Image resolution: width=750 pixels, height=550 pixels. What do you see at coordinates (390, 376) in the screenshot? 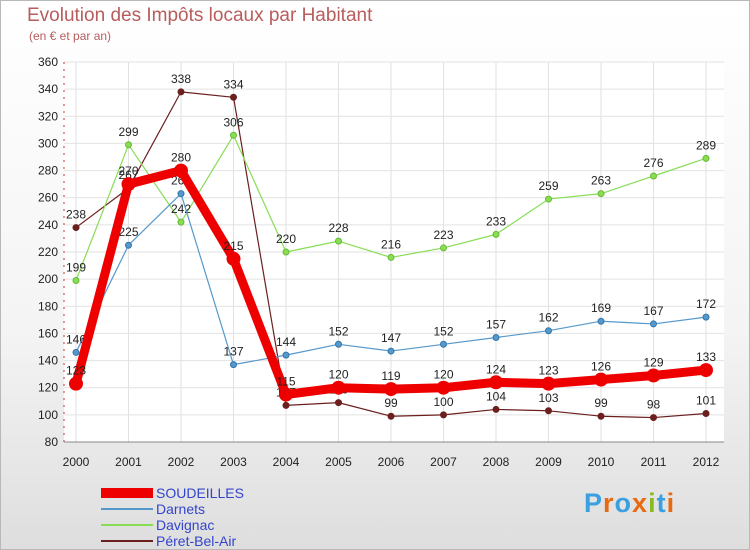
I see `data-label-soudeilles: 119` at bounding box center [390, 376].